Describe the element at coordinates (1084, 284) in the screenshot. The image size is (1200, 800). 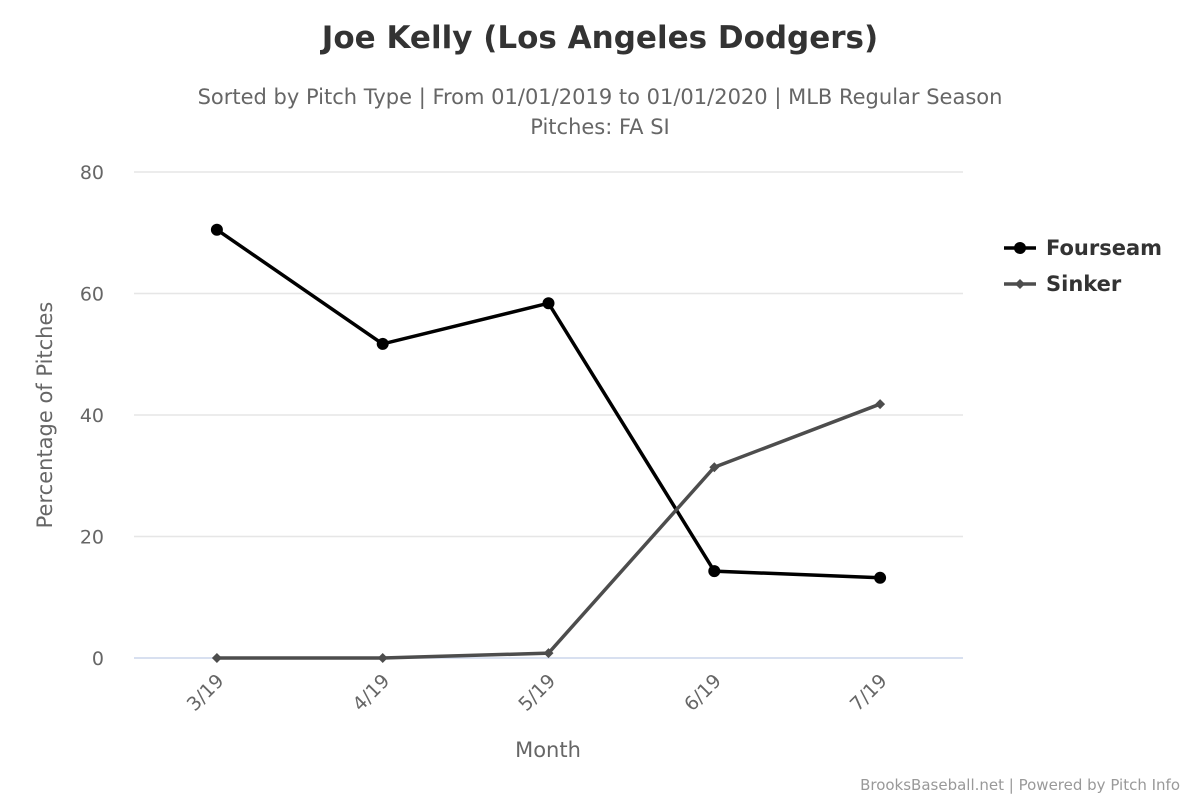
I see `legend-label: Sinker` at that location.